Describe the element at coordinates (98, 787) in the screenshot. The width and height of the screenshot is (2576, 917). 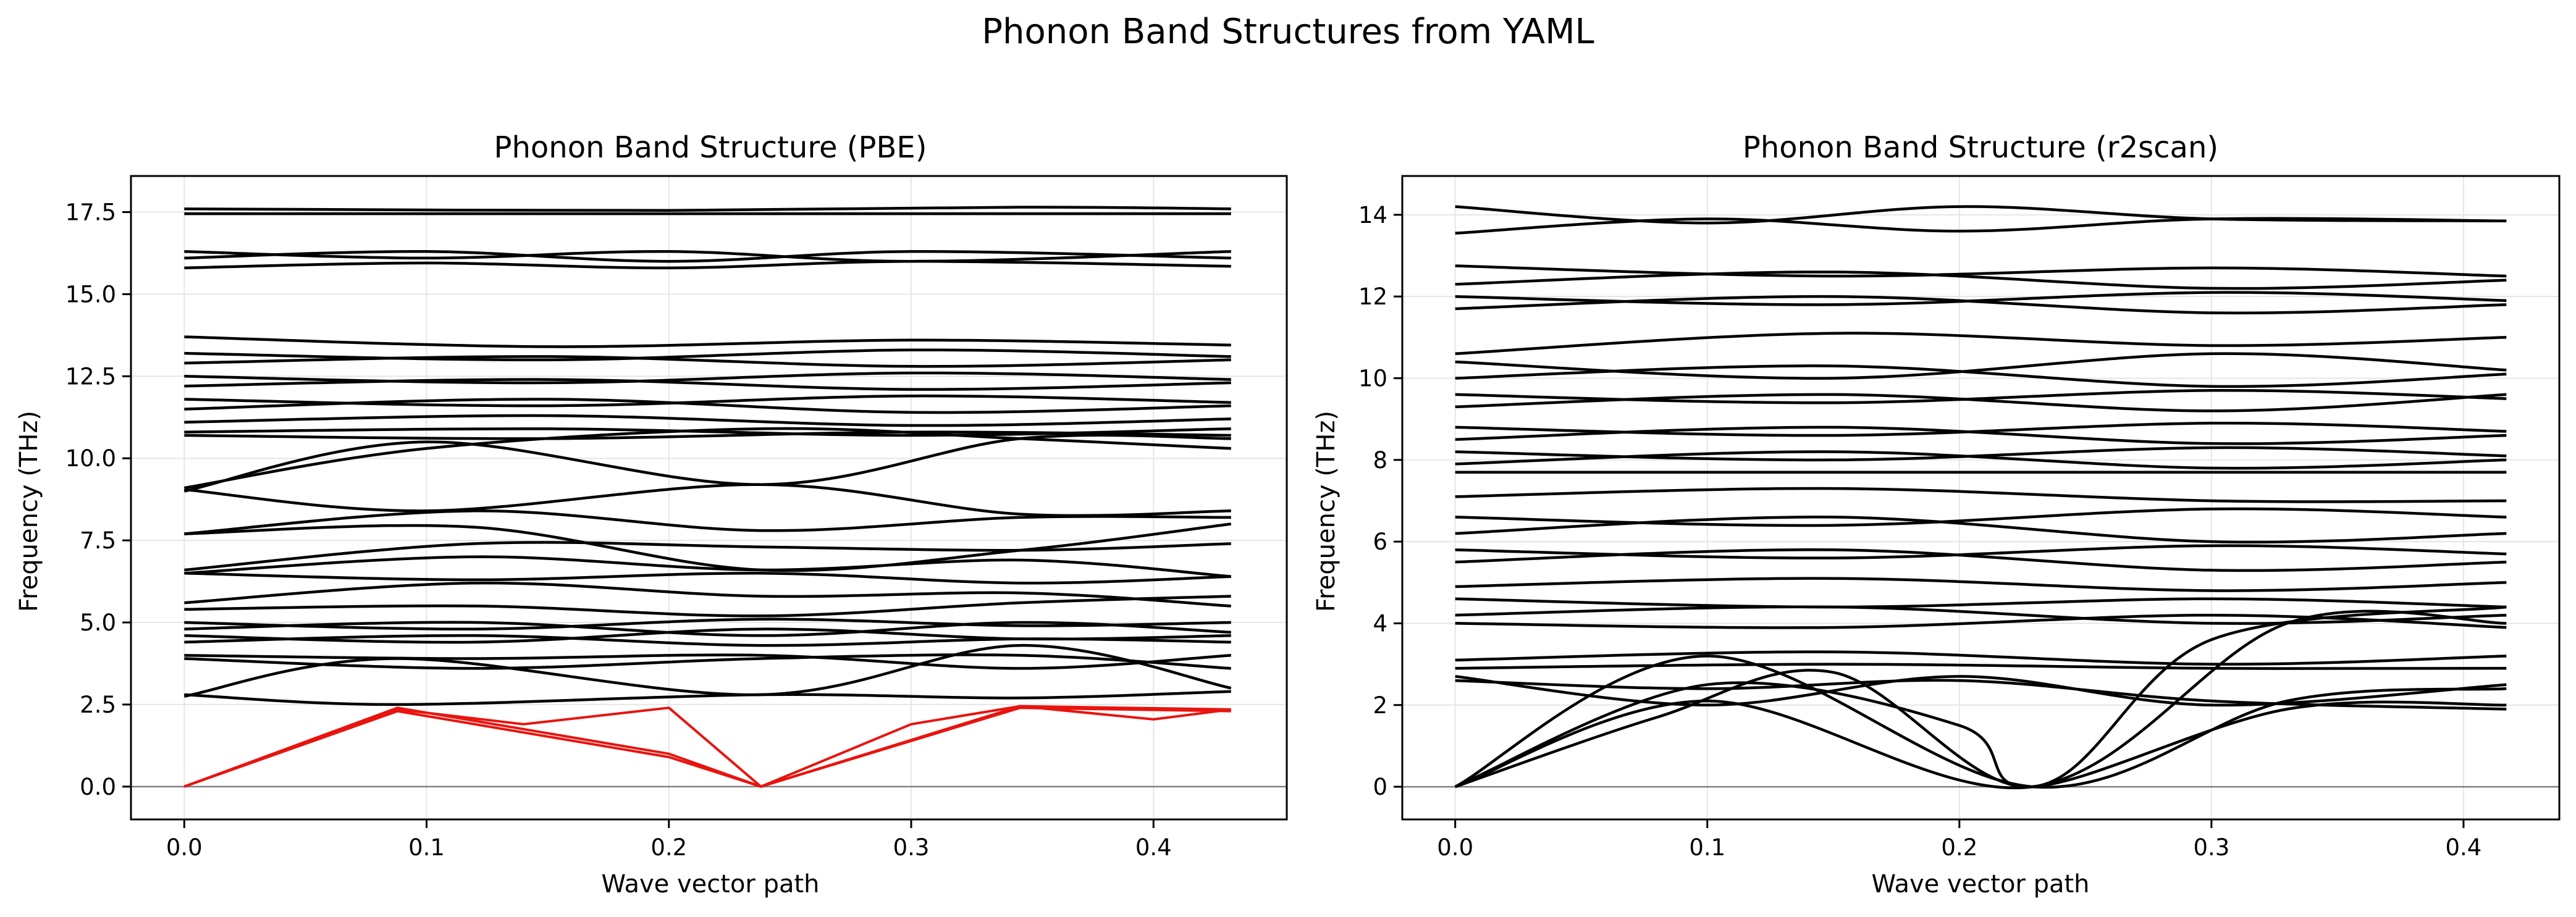
I see `y-tick-label: 0.0` at that location.